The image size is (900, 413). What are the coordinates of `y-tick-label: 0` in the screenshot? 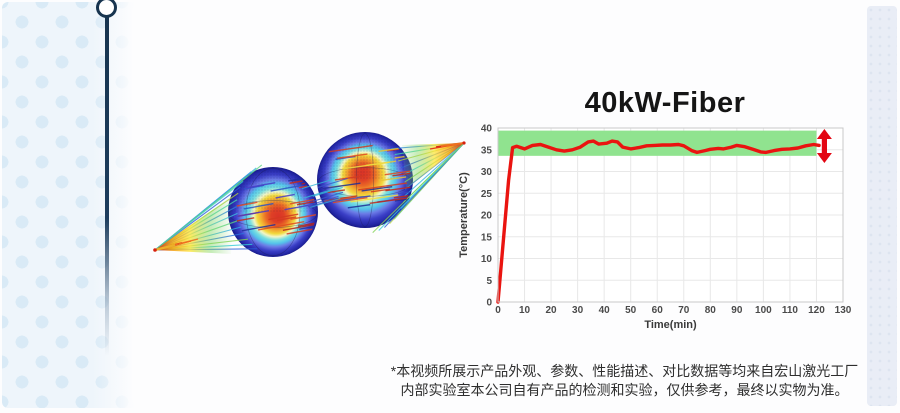 It's located at (489, 303).